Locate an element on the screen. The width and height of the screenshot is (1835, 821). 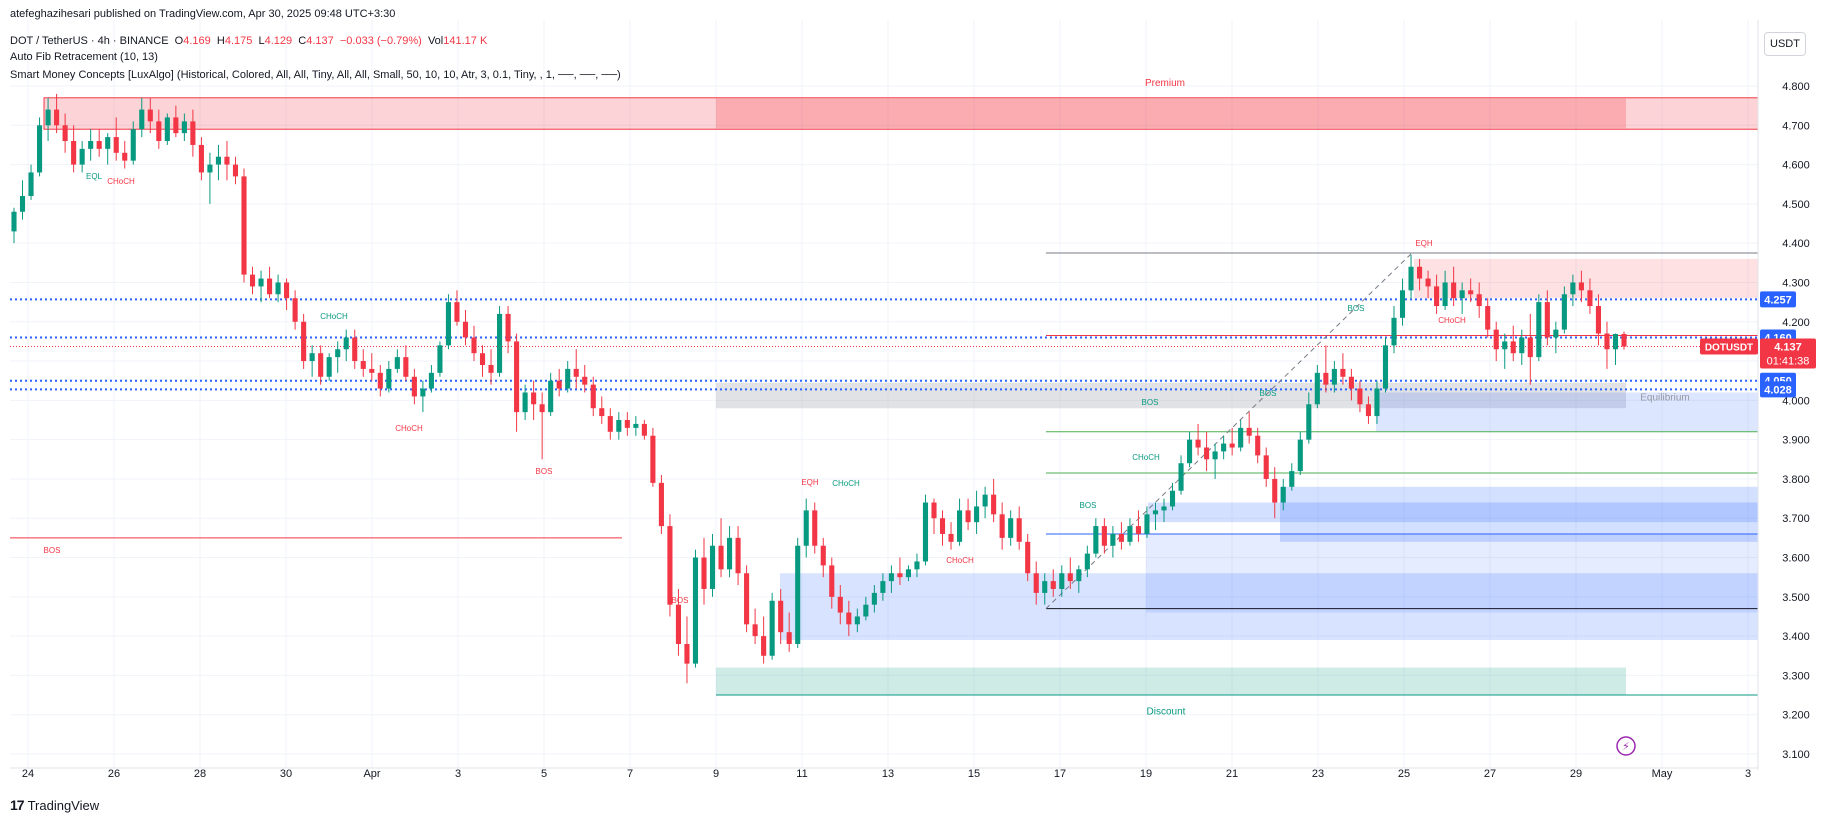
tradingview-logo: 17 TradingView is located at coordinates (54, 805).